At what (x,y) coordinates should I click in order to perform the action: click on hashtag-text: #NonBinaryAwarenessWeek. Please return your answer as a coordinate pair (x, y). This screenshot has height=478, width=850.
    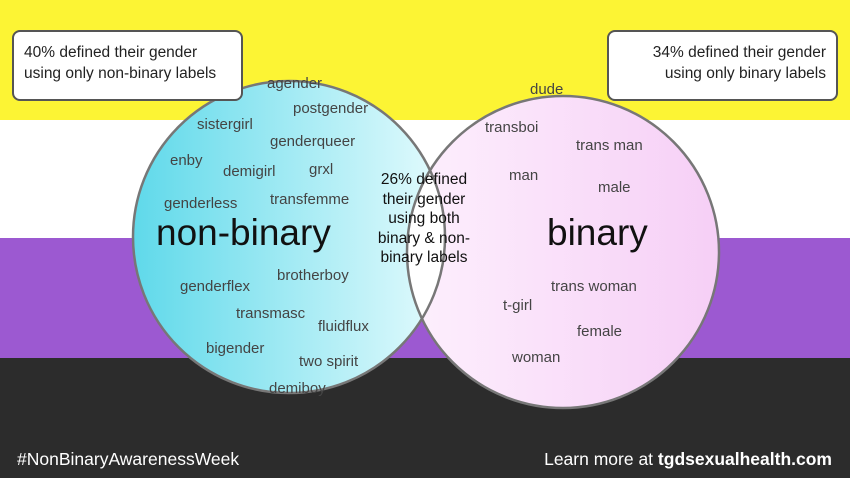
    Looking at the image, I should click on (128, 459).